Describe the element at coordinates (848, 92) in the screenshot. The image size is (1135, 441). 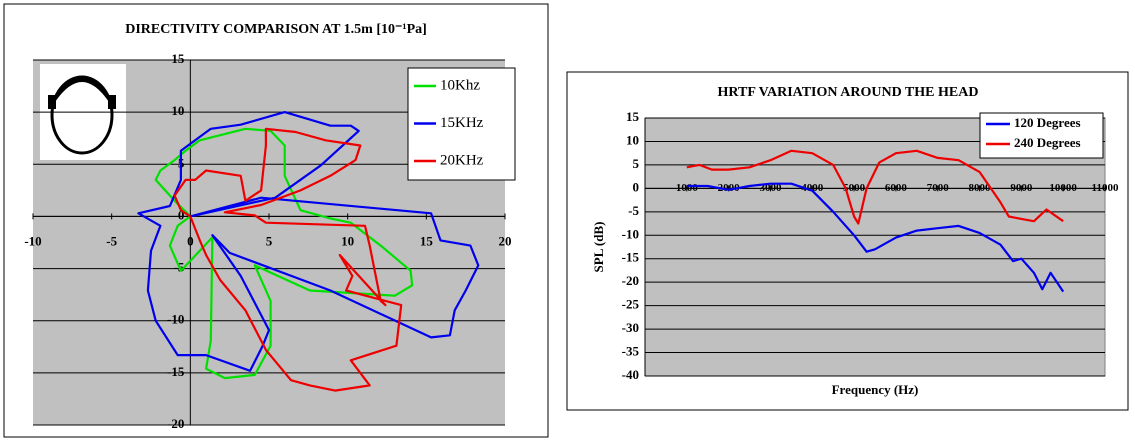
I see `chart-title: HRTF VARIATION AROUND THE HEAD` at that location.